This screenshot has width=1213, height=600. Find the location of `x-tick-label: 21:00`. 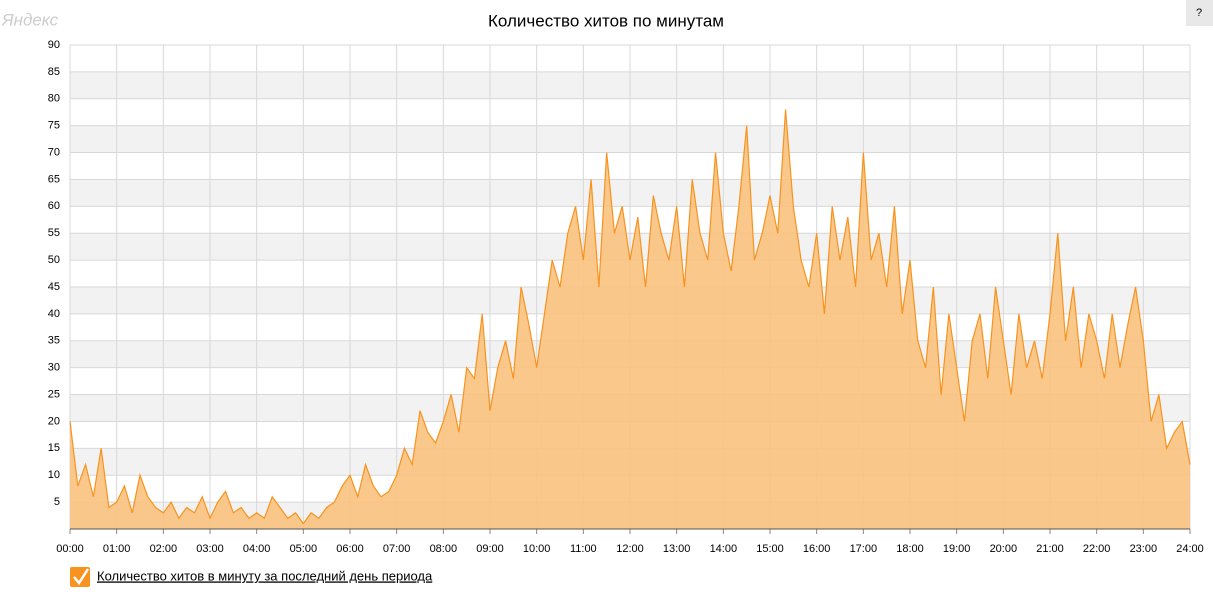

x-tick-label: 21:00 is located at coordinates (1050, 549).